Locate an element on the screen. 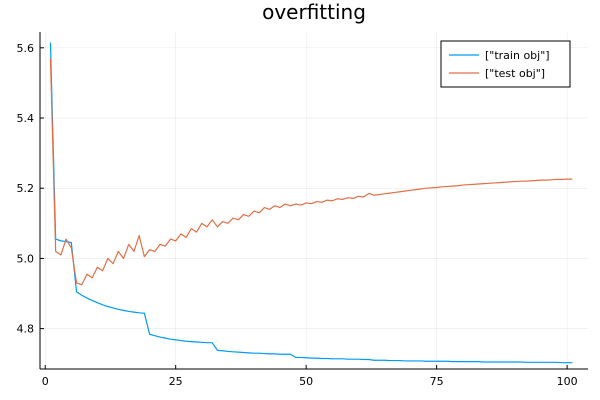  x-tick-label: 50 is located at coordinates (306, 381).